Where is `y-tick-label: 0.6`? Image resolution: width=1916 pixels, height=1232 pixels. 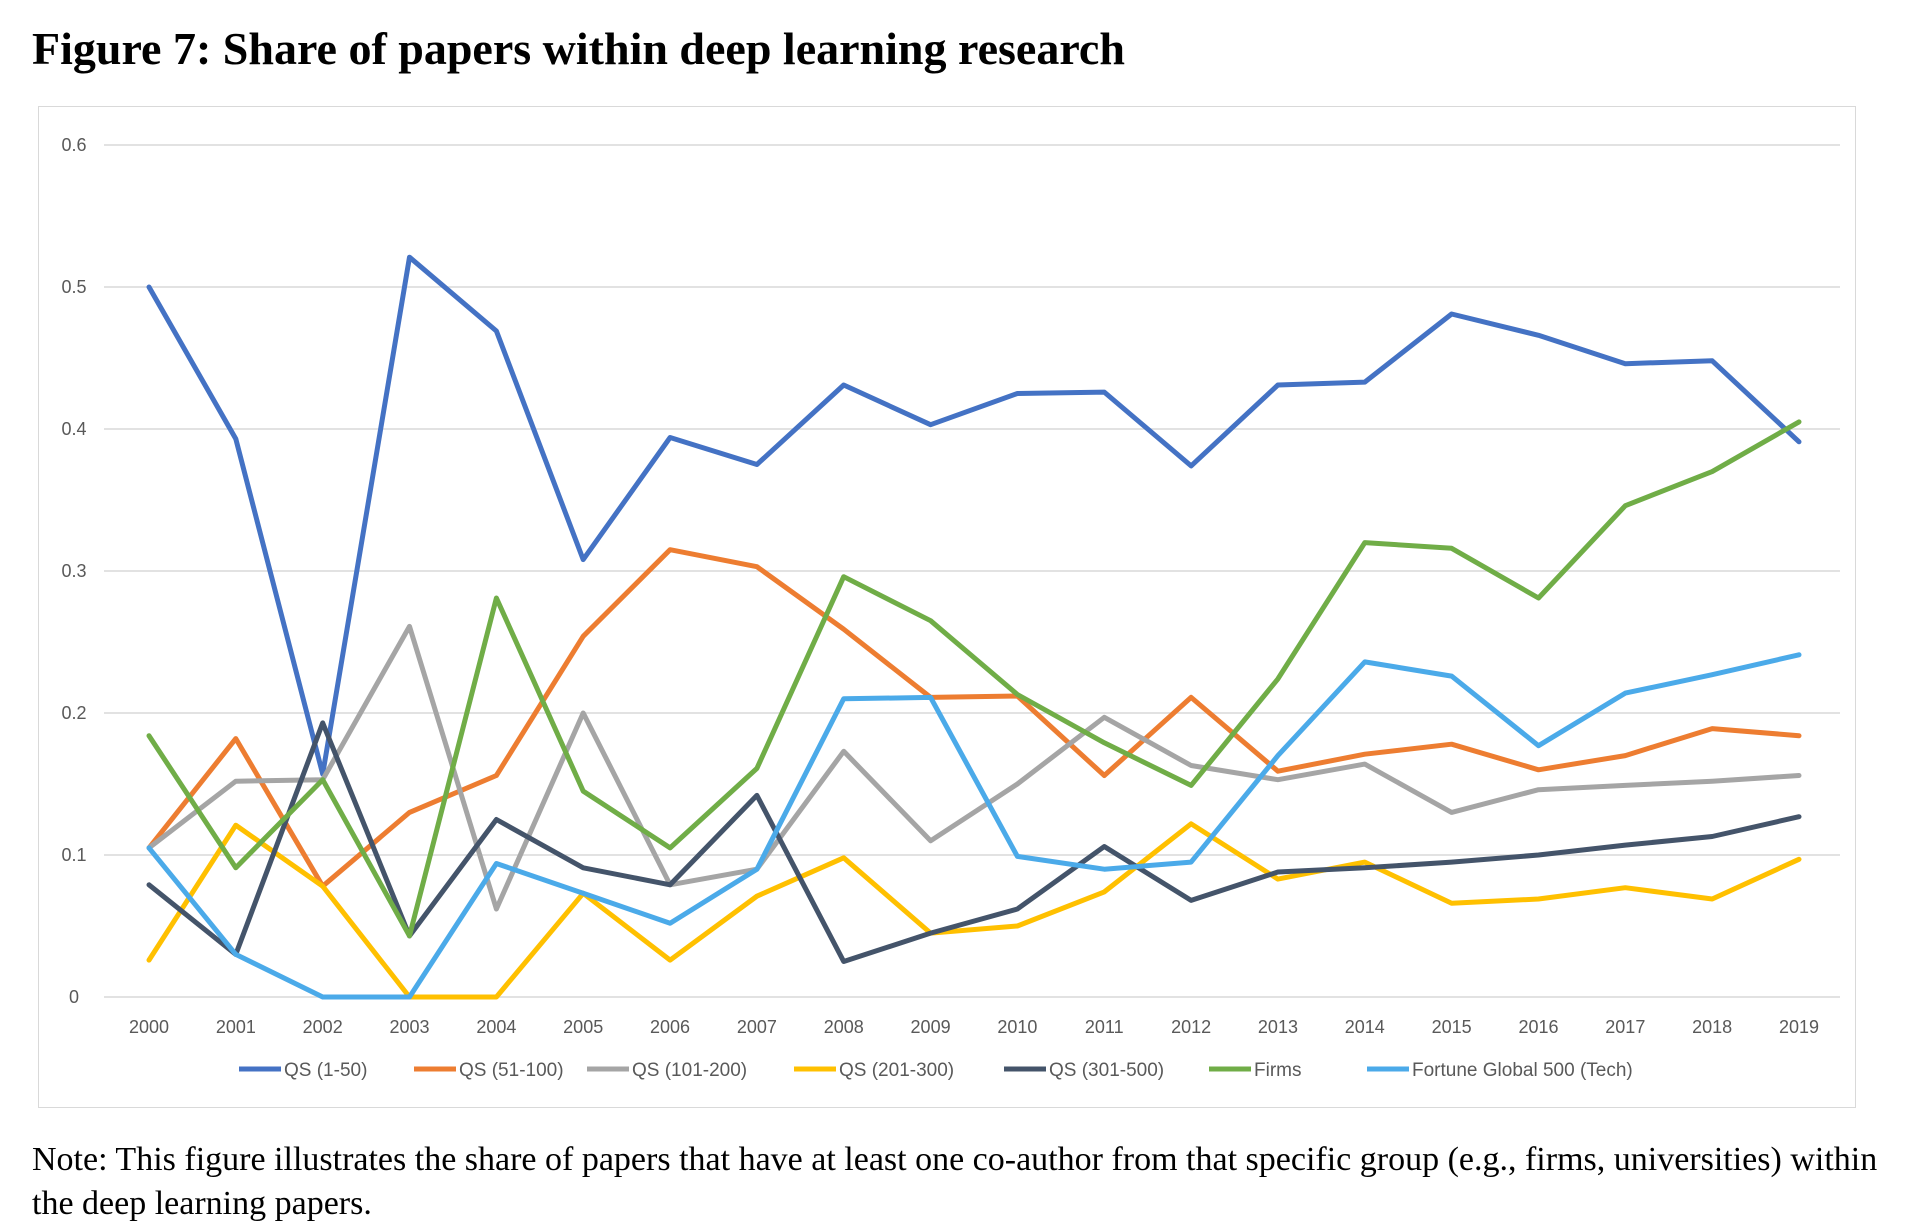
y-tick-label: 0.6 is located at coordinates (73, 145).